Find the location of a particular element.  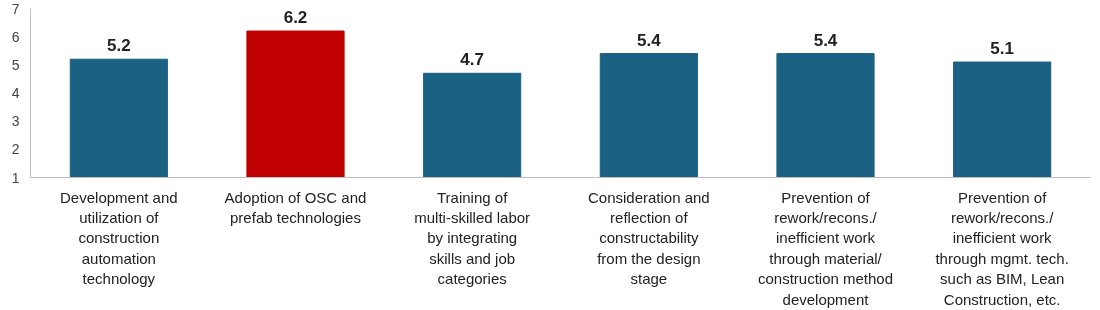

x-tick-label: Prevention of rework/recons./ inefficient work through mgmt. tech. such as BIM, Lean Construction, etc. is located at coordinates (1002, 248).